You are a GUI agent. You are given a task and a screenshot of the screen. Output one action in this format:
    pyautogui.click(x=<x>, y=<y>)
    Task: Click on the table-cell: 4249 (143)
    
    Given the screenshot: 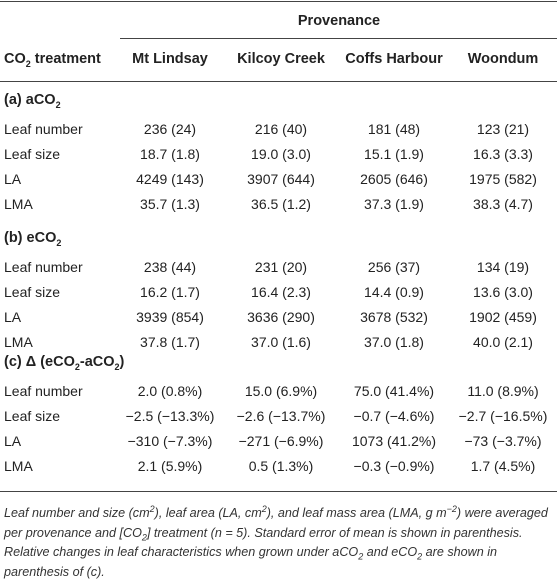 What is the action you would take?
    pyautogui.click(x=170, y=179)
    